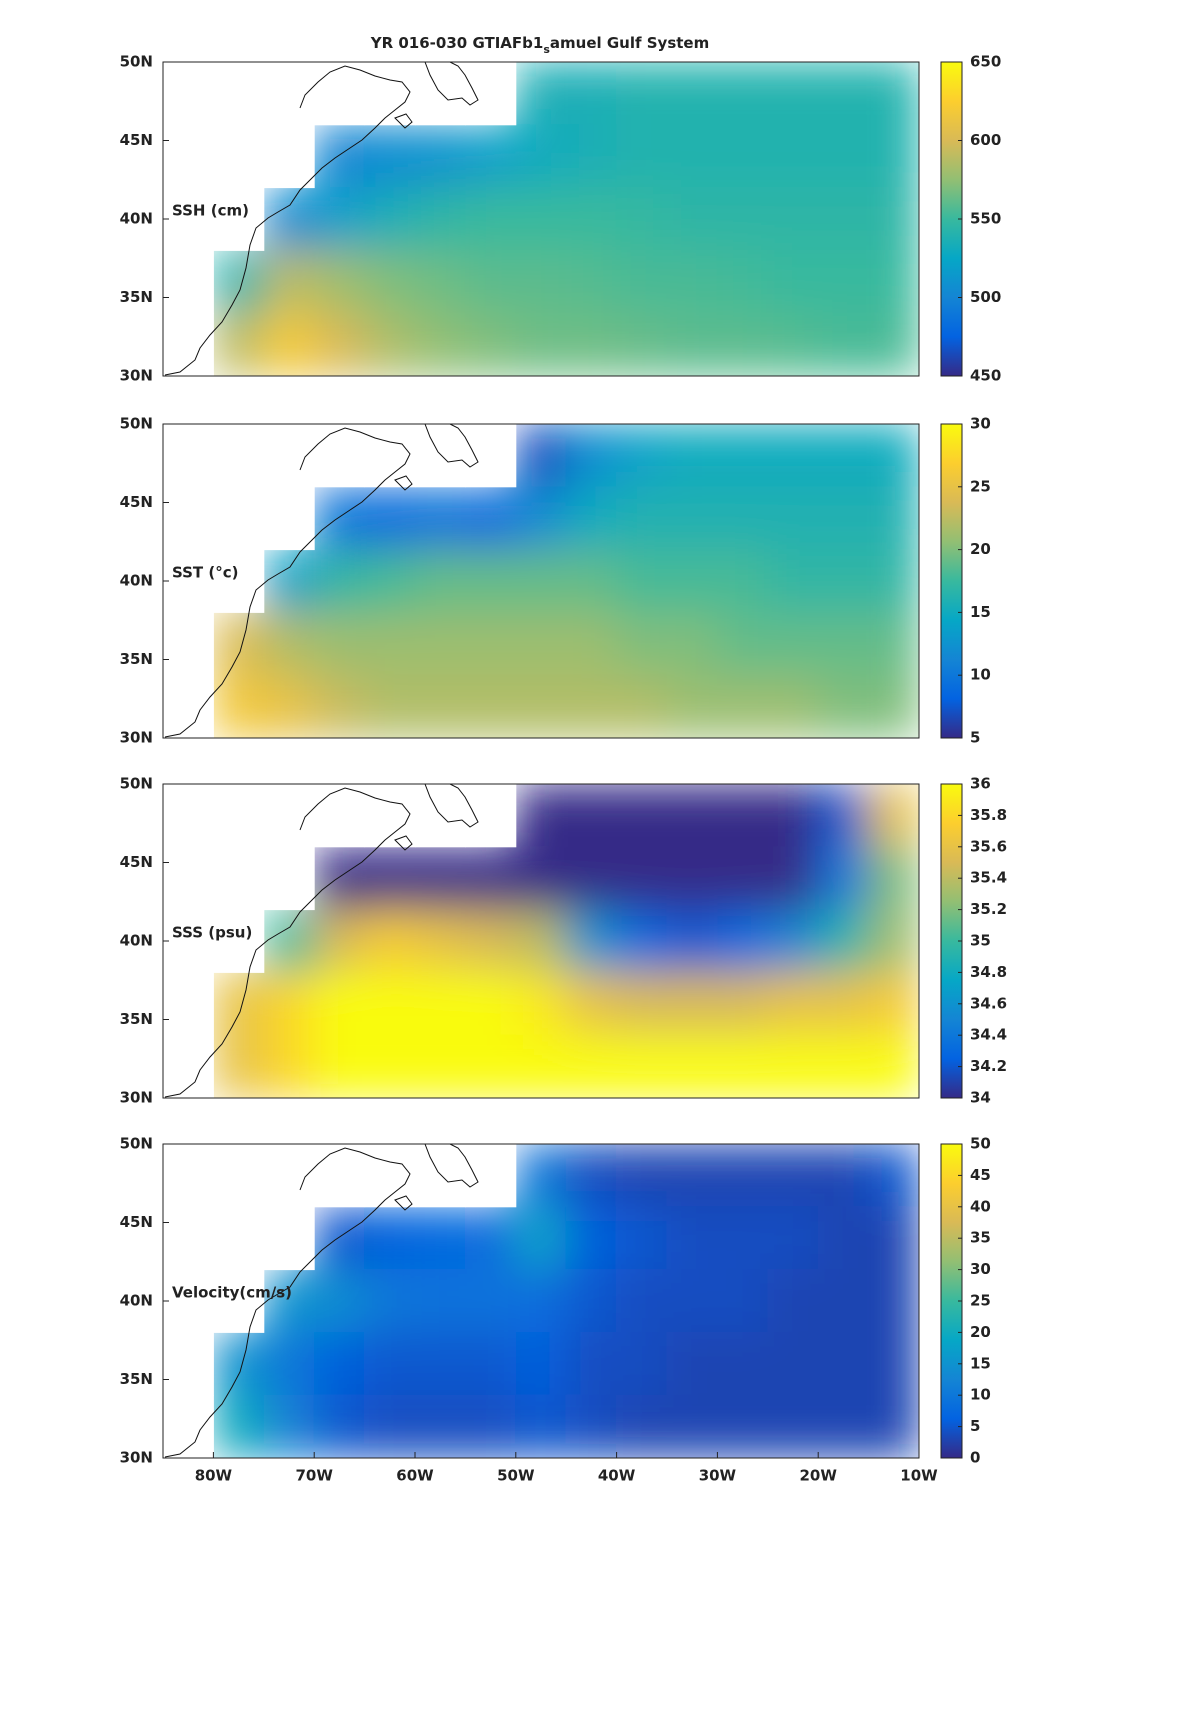 The image size is (1181, 1713). Describe the element at coordinates (136, 297) in the screenshot. I see `y-tick-label: 35N` at that location.